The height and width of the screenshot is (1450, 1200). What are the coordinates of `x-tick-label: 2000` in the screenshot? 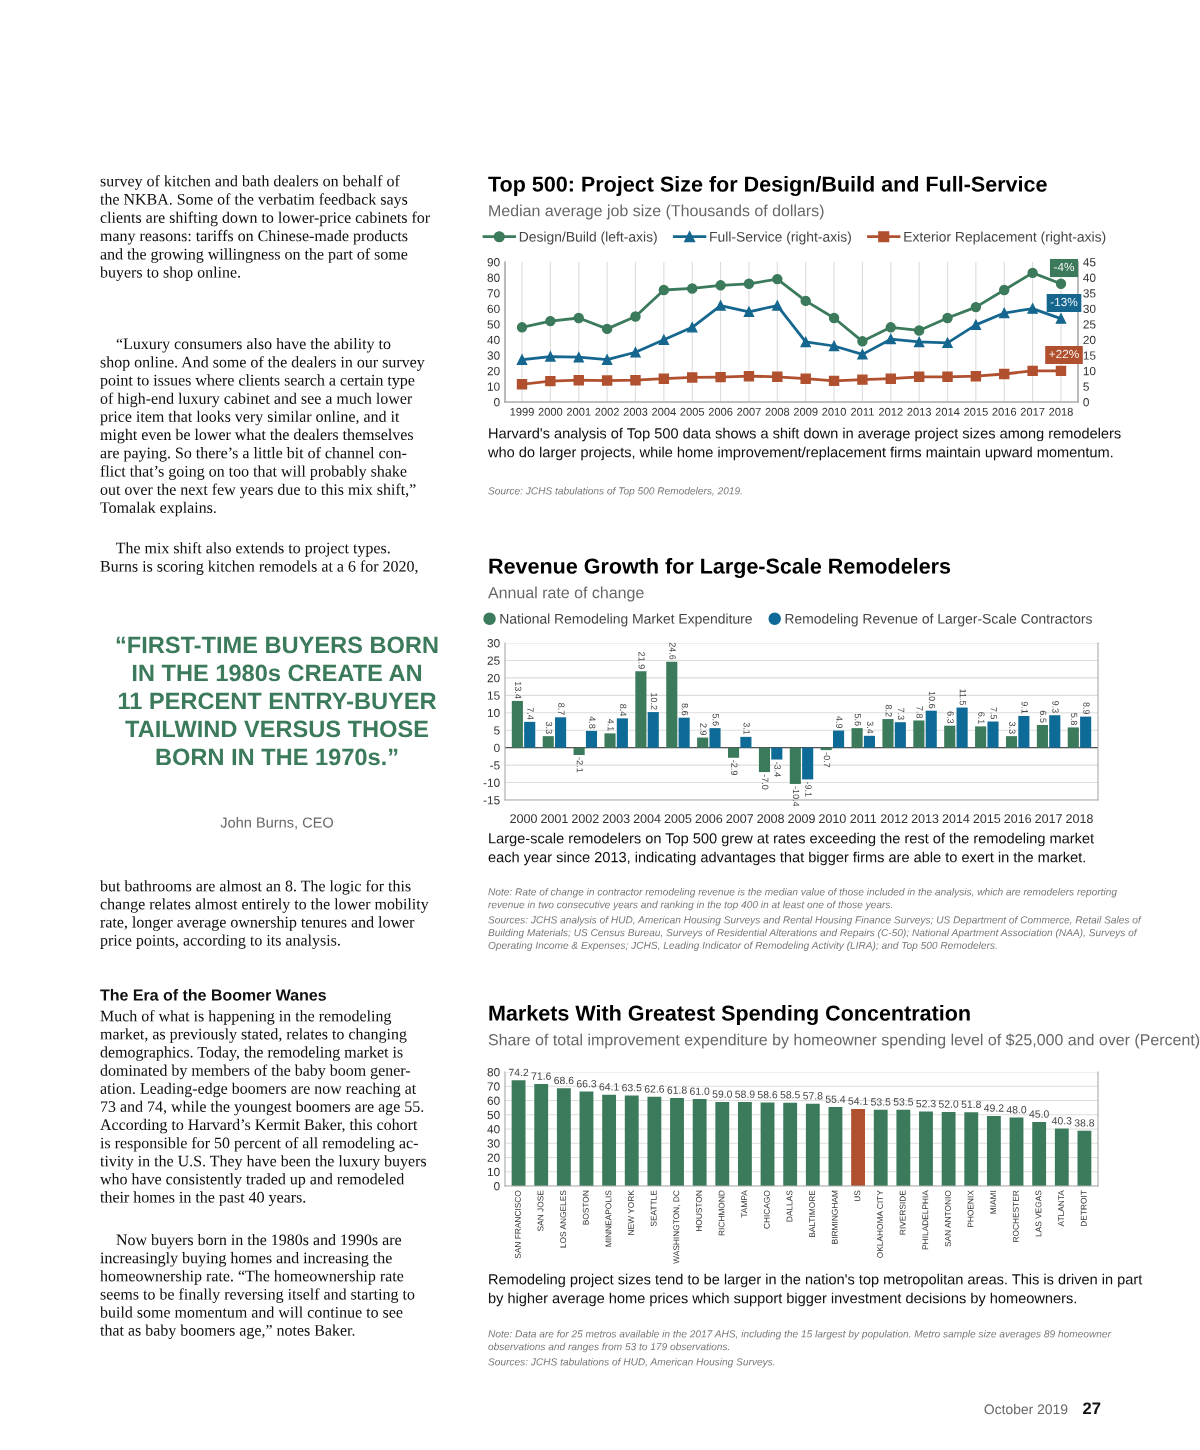 It's located at (523, 819).